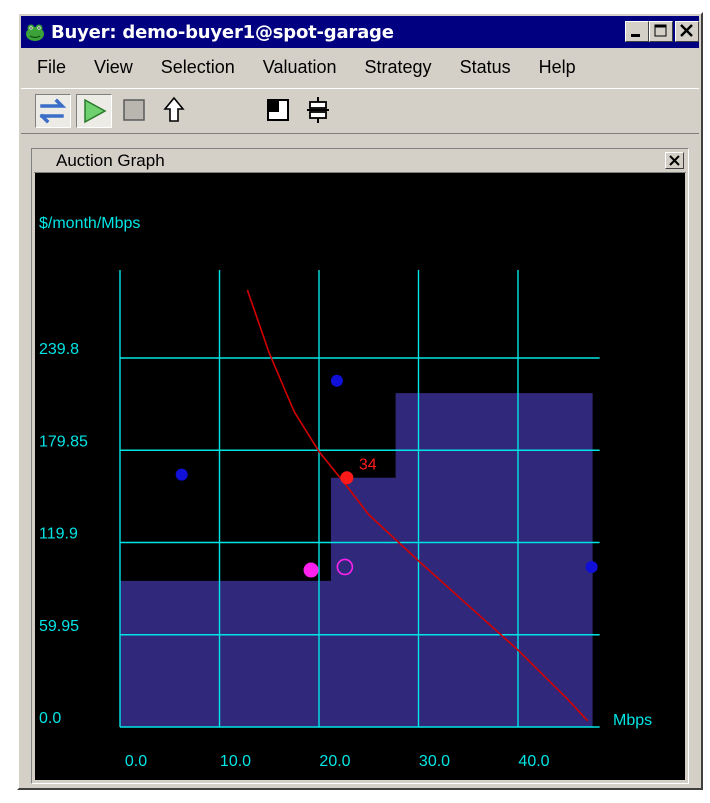 This screenshot has width=710, height=803. What do you see at coordinates (398, 66) in the screenshot?
I see `menu-strategy: Strategy` at bounding box center [398, 66].